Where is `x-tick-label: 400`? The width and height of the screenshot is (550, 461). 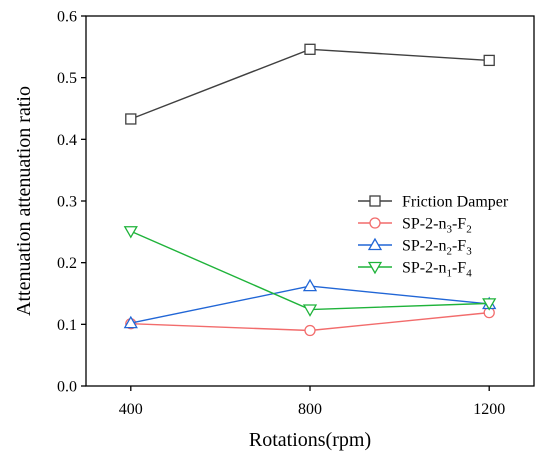 x-tick-label: 400 is located at coordinates (131, 409).